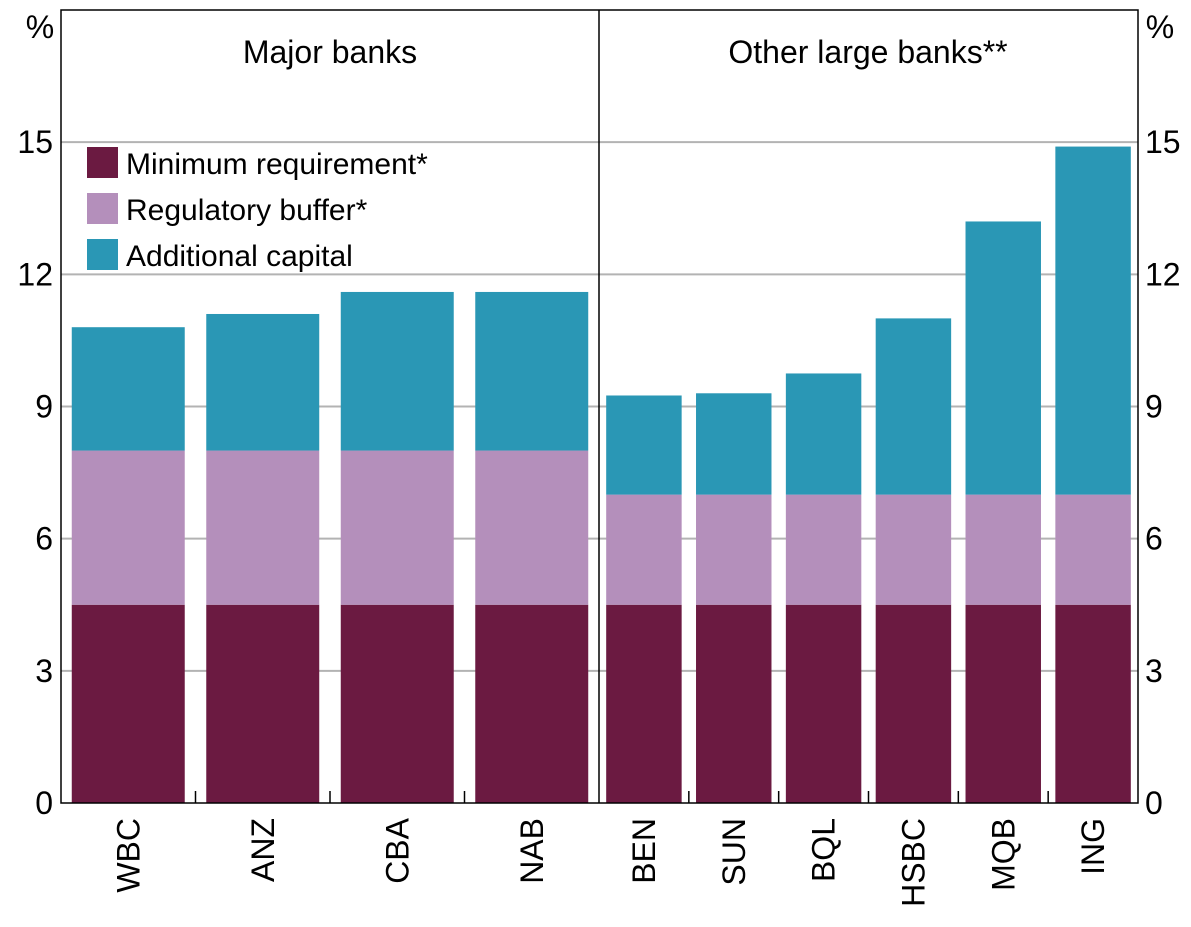  Describe the element at coordinates (397, 527) in the screenshot. I see `bar-cba-regulatory-buffer` at that location.